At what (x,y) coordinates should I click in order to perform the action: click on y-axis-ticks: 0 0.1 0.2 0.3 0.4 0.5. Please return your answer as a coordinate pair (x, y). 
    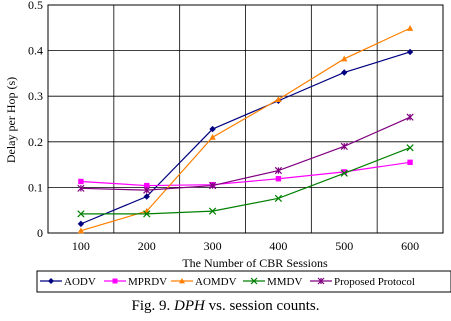
    Looking at the image, I should click on (35, 120).